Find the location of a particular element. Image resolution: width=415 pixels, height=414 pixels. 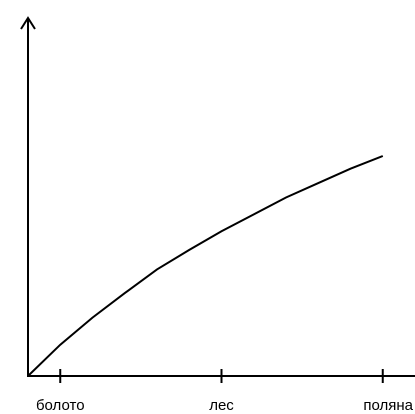

y-axis-arrow is located at coordinates (28, 23).